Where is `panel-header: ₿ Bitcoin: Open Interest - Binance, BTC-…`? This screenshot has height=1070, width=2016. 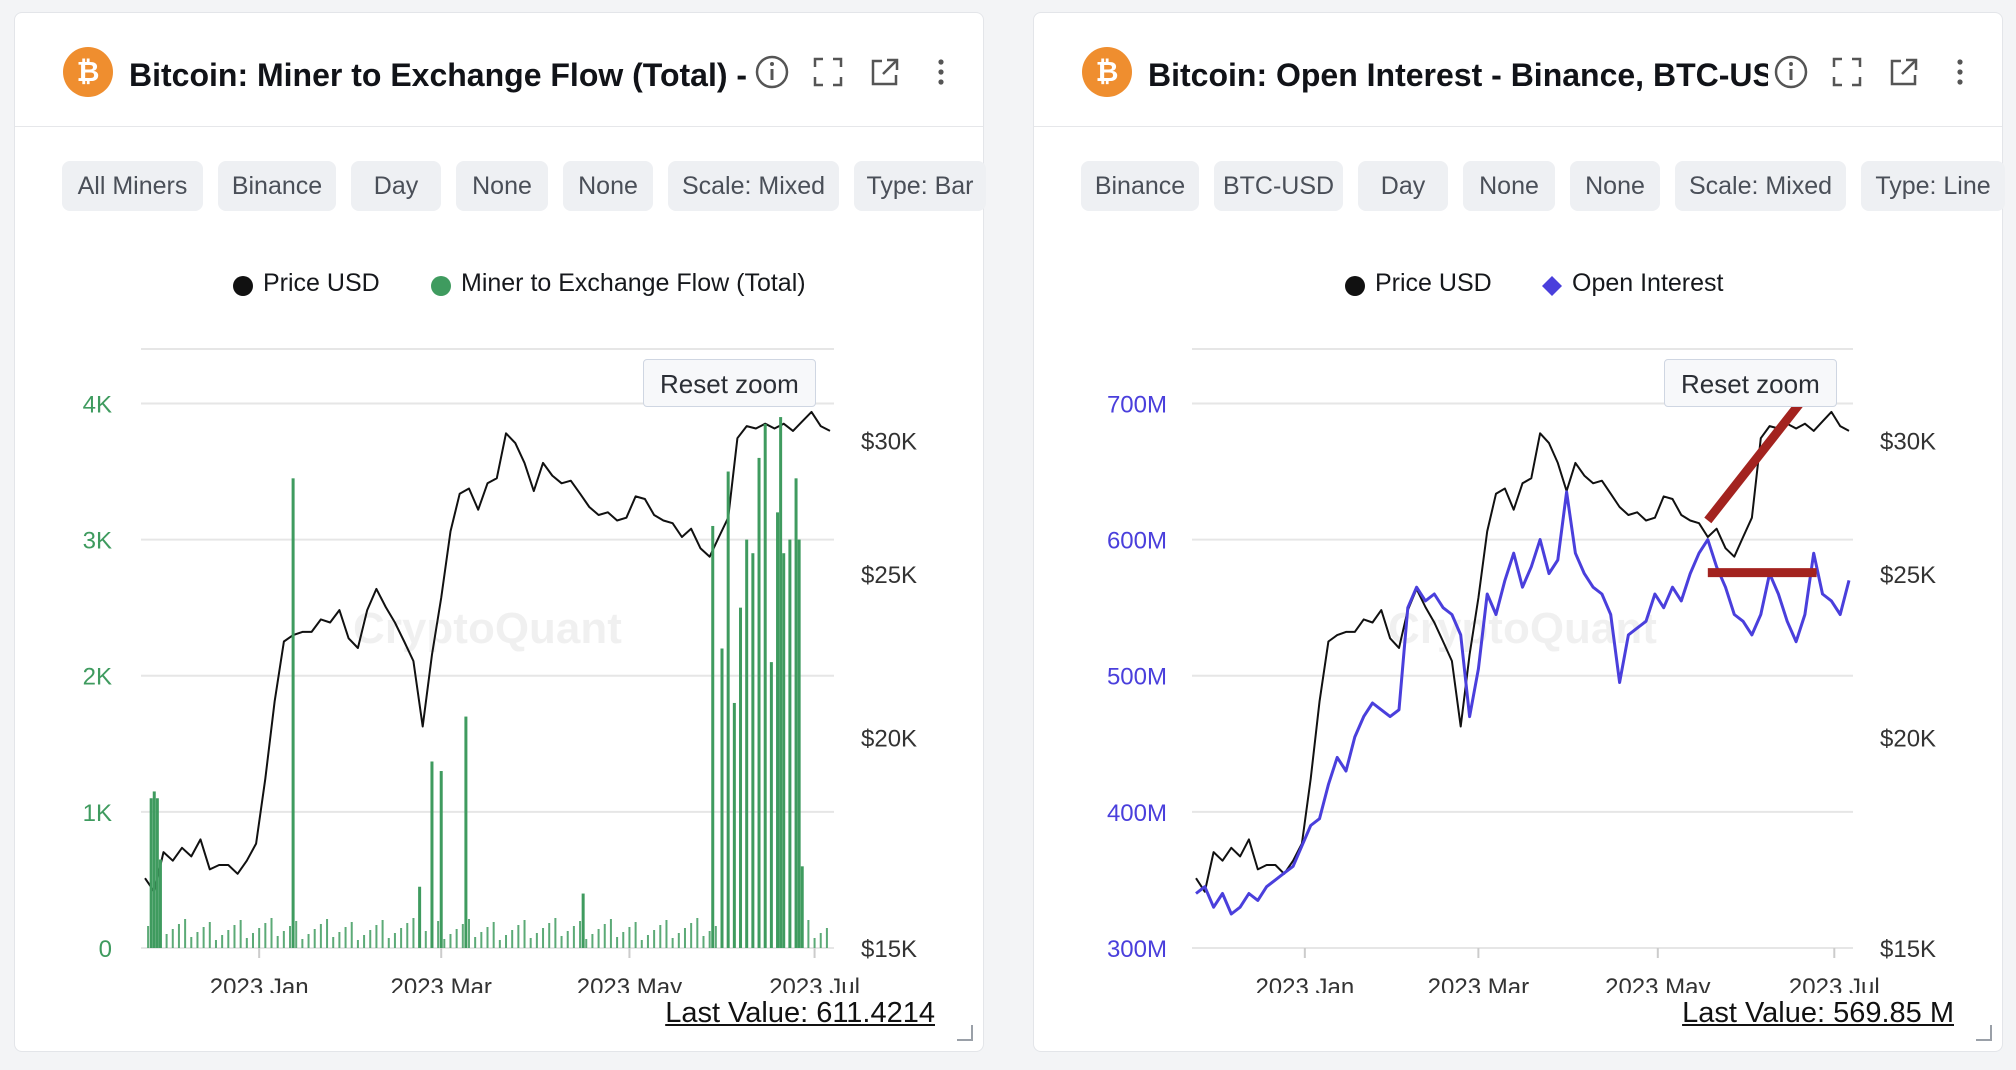 panel-header: ₿ Bitcoin: Open Interest - Binance, BTC-… is located at coordinates (1518, 70).